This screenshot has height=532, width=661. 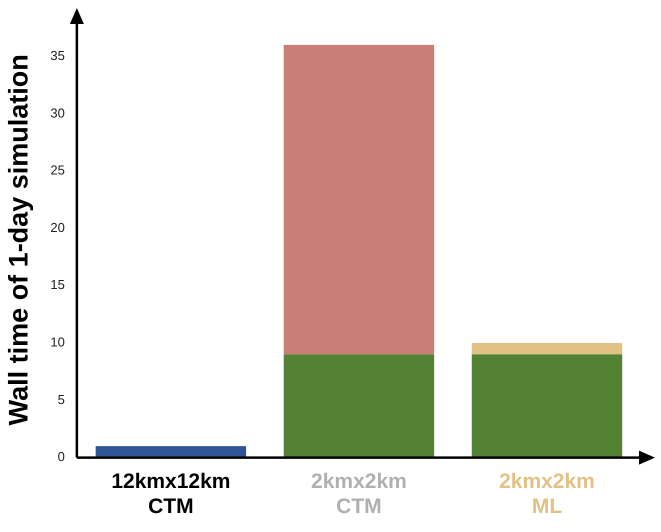 What do you see at coordinates (359, 494) in the screenshot?
I see `x-tick-label: 2kmx2km CTM` at bounding box center [359, 494].